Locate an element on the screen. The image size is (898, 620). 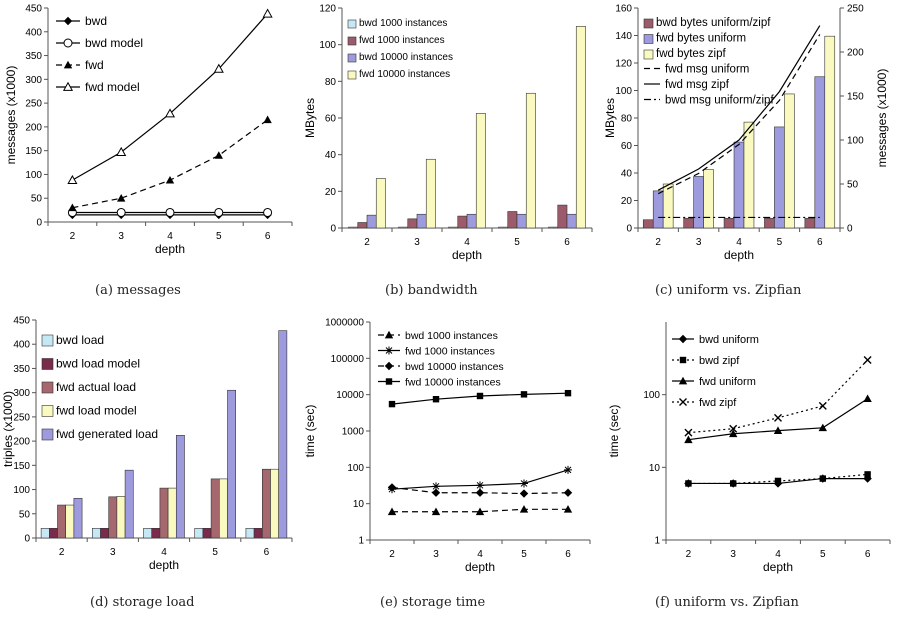
legend-swatch-fwd-load-model is located at coordinates (47, 411).